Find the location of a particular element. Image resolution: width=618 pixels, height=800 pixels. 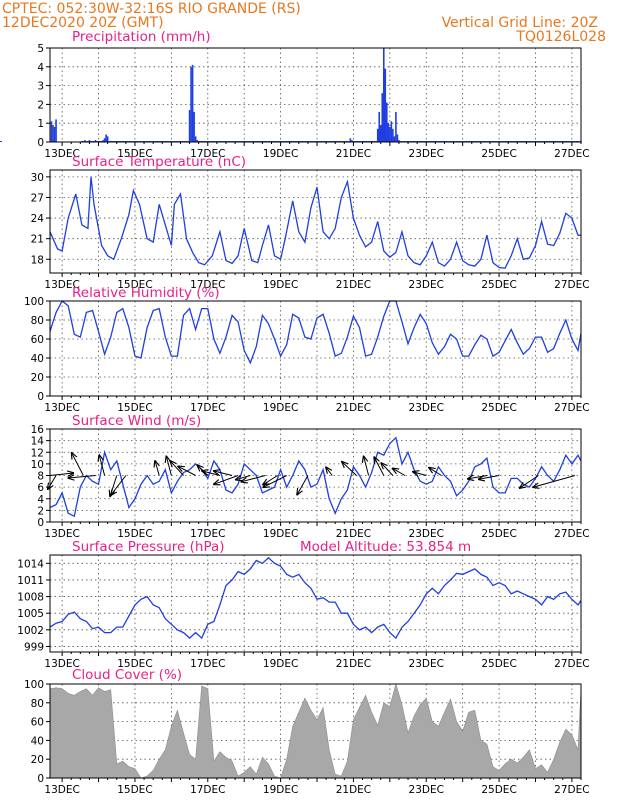

precip-ytick-label: 3 is located at coordinates (40, 87).